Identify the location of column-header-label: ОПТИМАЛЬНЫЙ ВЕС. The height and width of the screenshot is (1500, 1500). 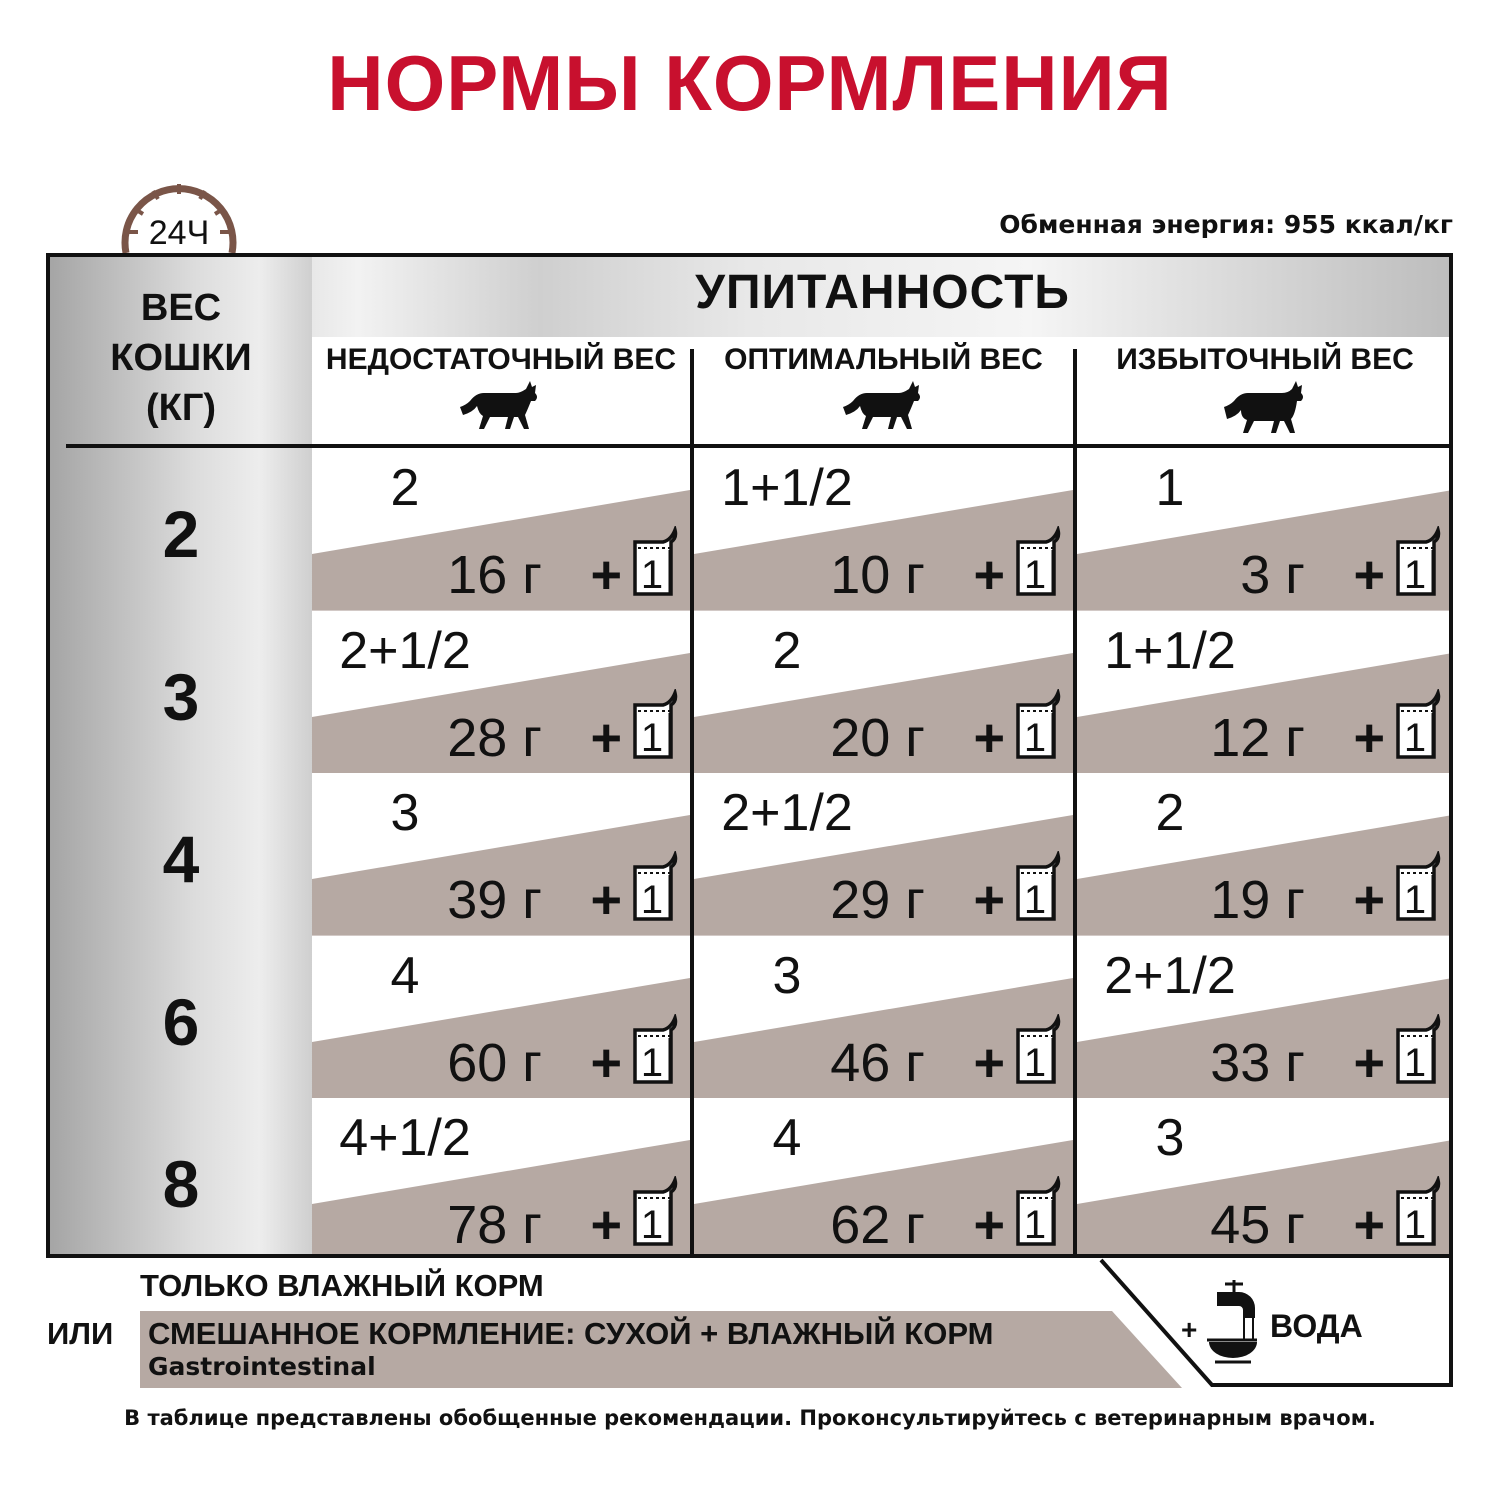
(883, 359).